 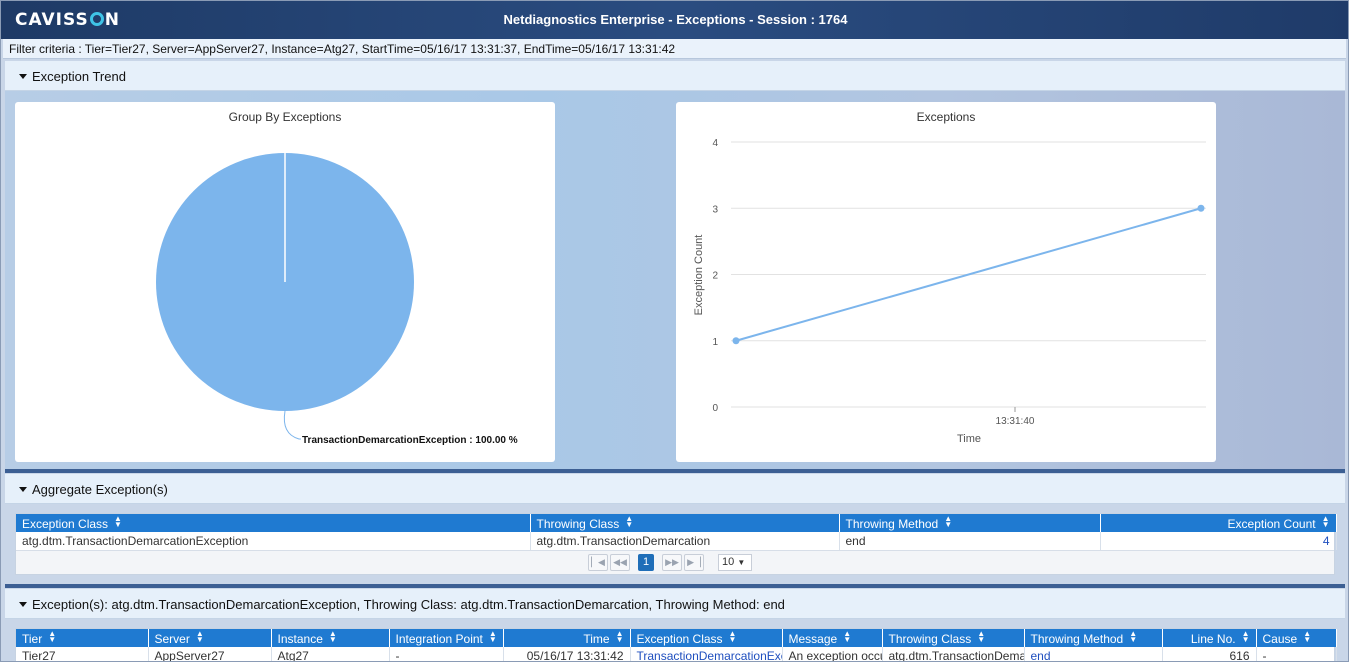 What do you see at coordinates (675, 489) in the screenshot?
I see `aggregate-exceptions-header: Aggregate Exception(s)` at bounding box center [675, 489].